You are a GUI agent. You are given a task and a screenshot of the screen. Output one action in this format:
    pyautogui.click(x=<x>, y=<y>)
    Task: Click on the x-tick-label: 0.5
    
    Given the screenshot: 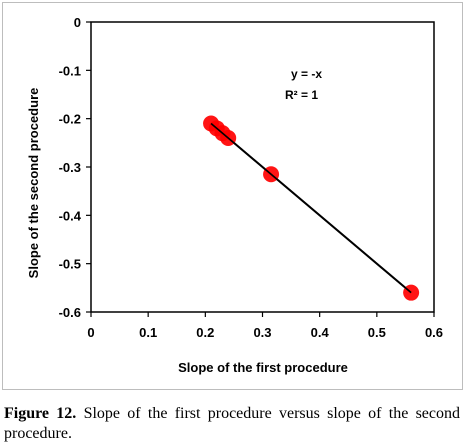 What is the action you would take?
    pyautogui.click(x=377, y=332)
    